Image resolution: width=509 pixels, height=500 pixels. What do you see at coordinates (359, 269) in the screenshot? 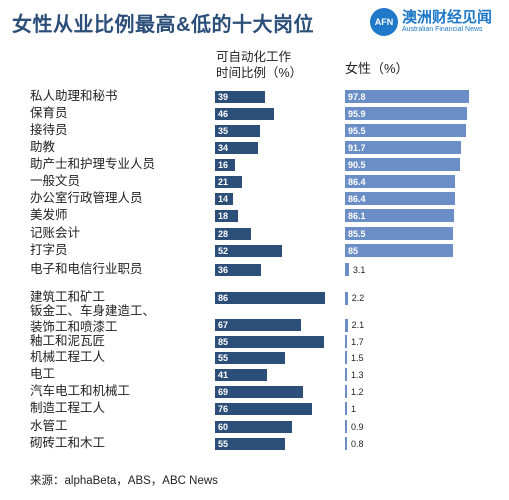
I see `female-value-label: 3.1` at bounding box center [359, 269].